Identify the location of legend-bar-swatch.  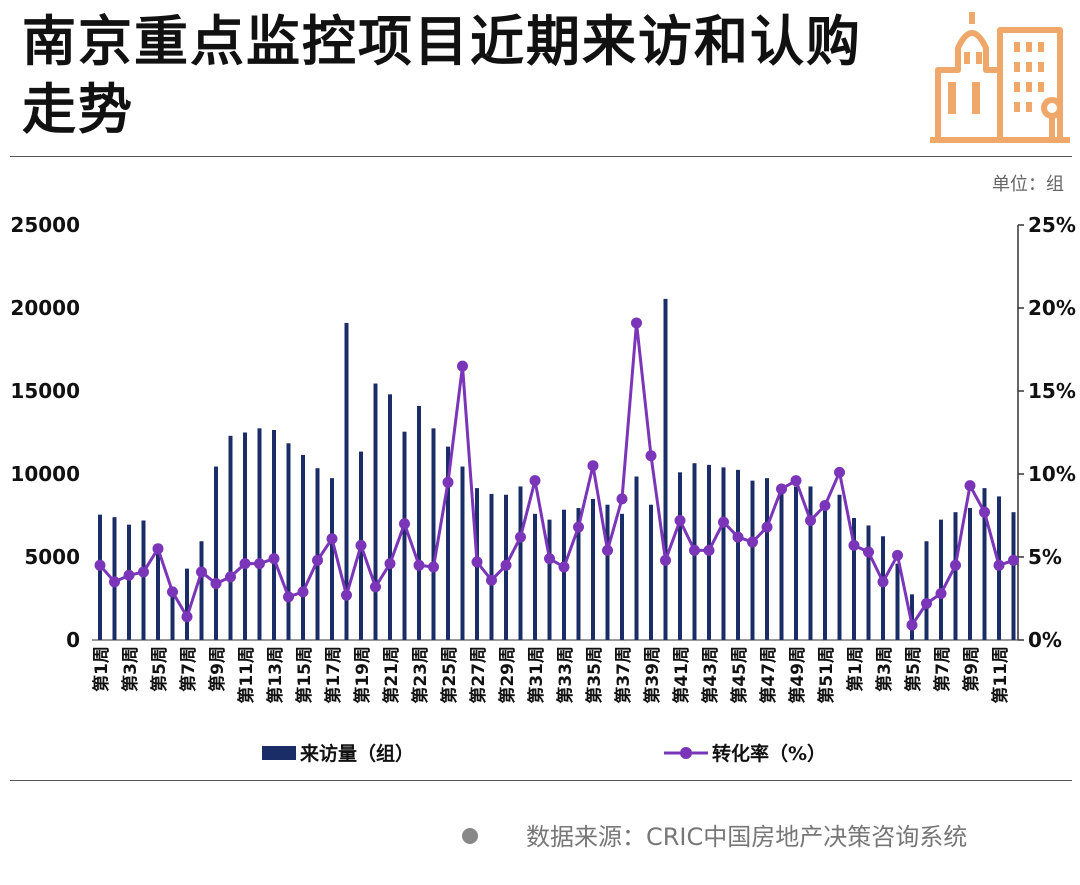
(279, 753).